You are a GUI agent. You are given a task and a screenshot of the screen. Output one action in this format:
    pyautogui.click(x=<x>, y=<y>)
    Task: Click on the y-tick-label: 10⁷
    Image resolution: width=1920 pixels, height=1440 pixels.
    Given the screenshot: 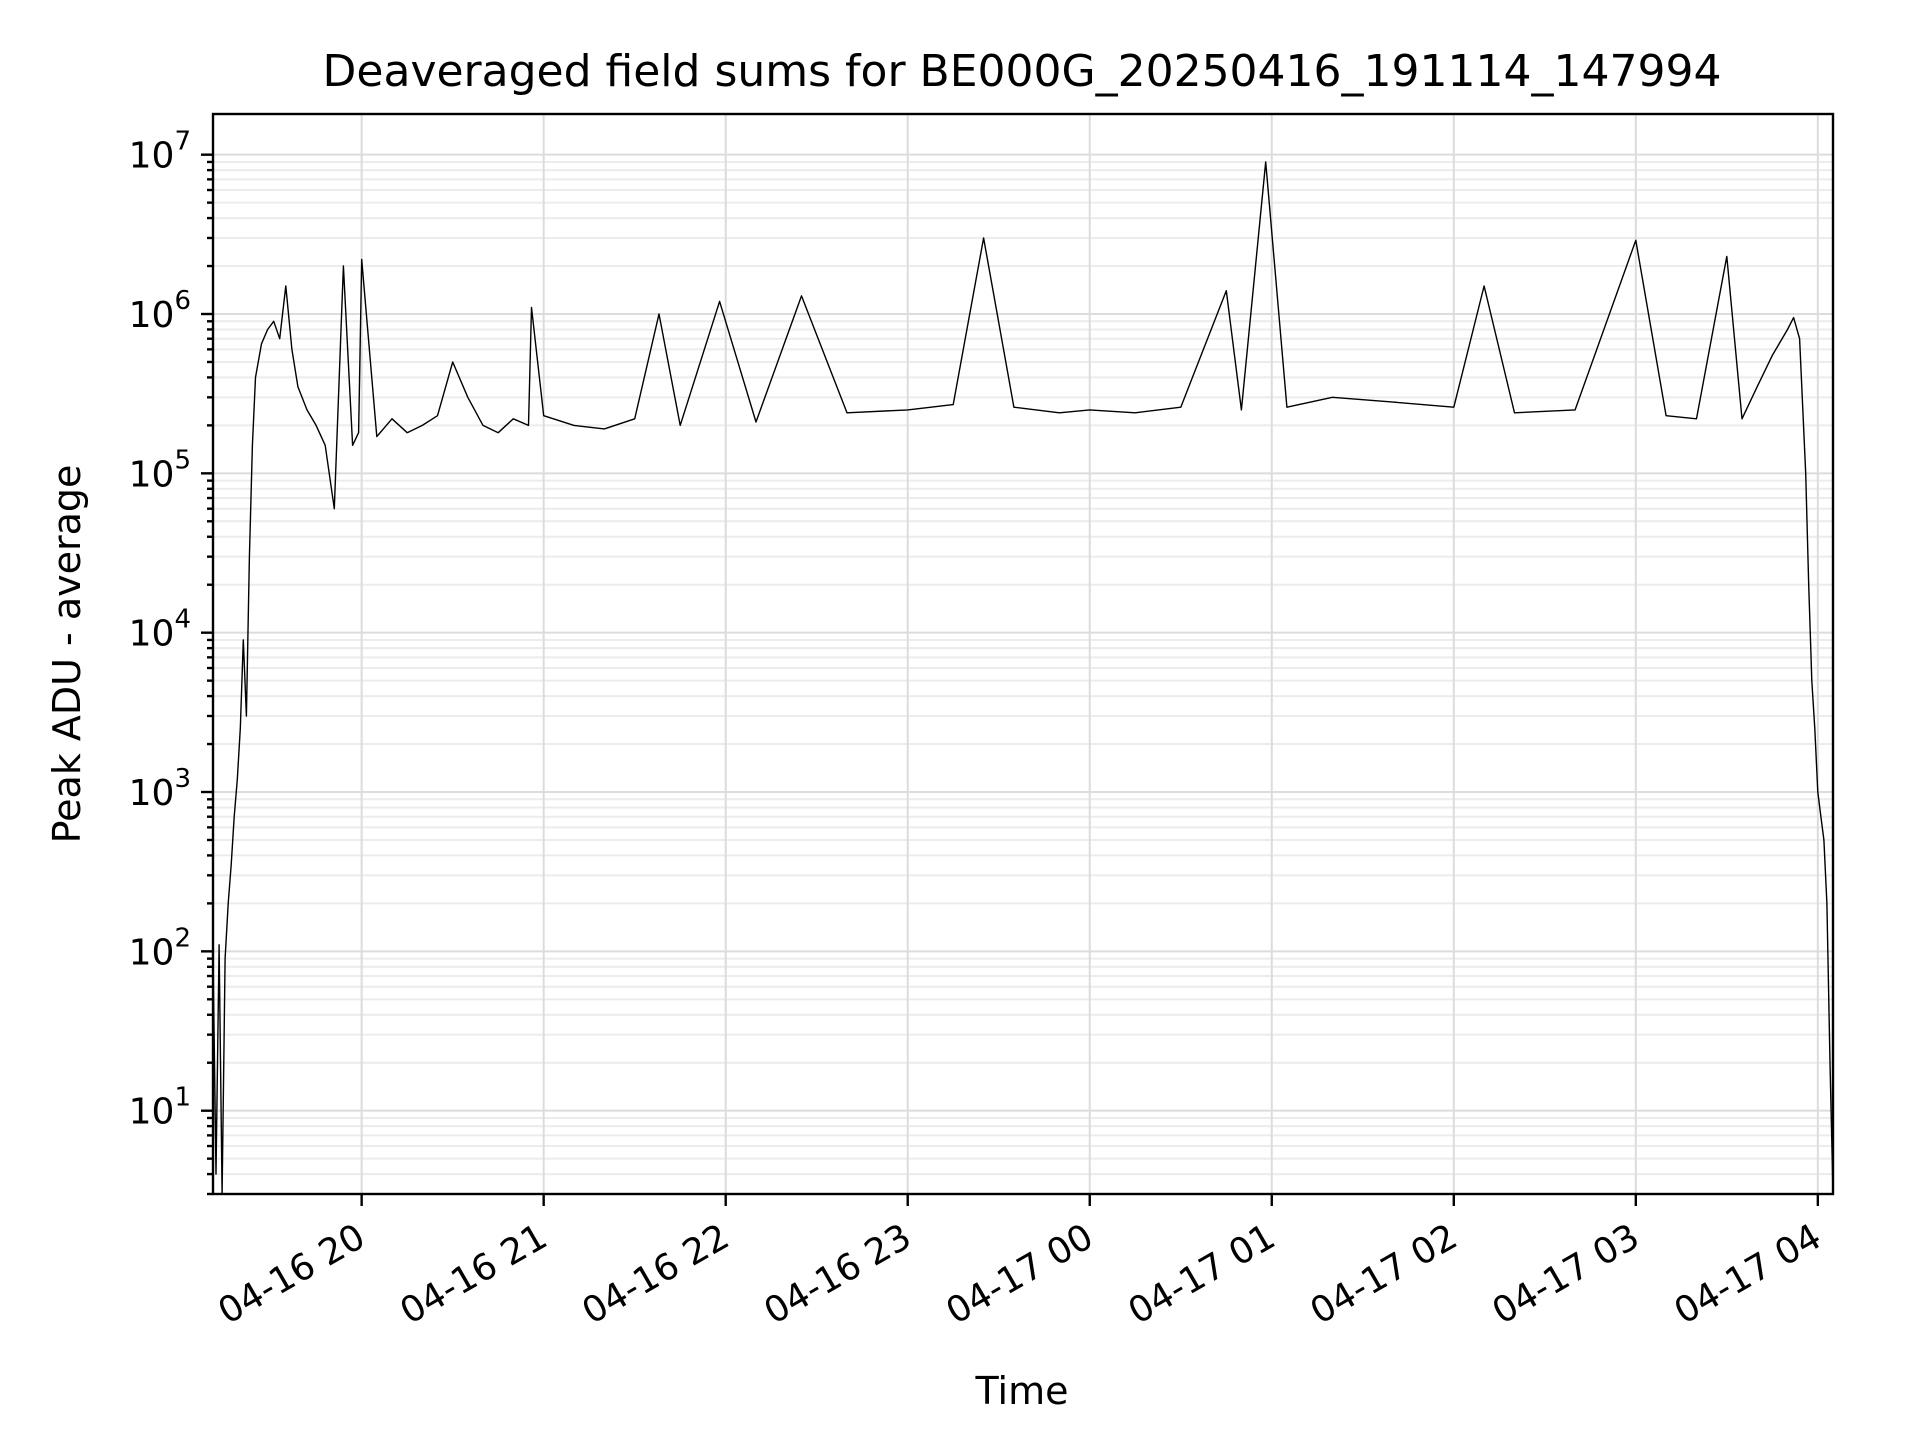 What is the action you would take?
    pyautogui.click(x=160, y=152)
    